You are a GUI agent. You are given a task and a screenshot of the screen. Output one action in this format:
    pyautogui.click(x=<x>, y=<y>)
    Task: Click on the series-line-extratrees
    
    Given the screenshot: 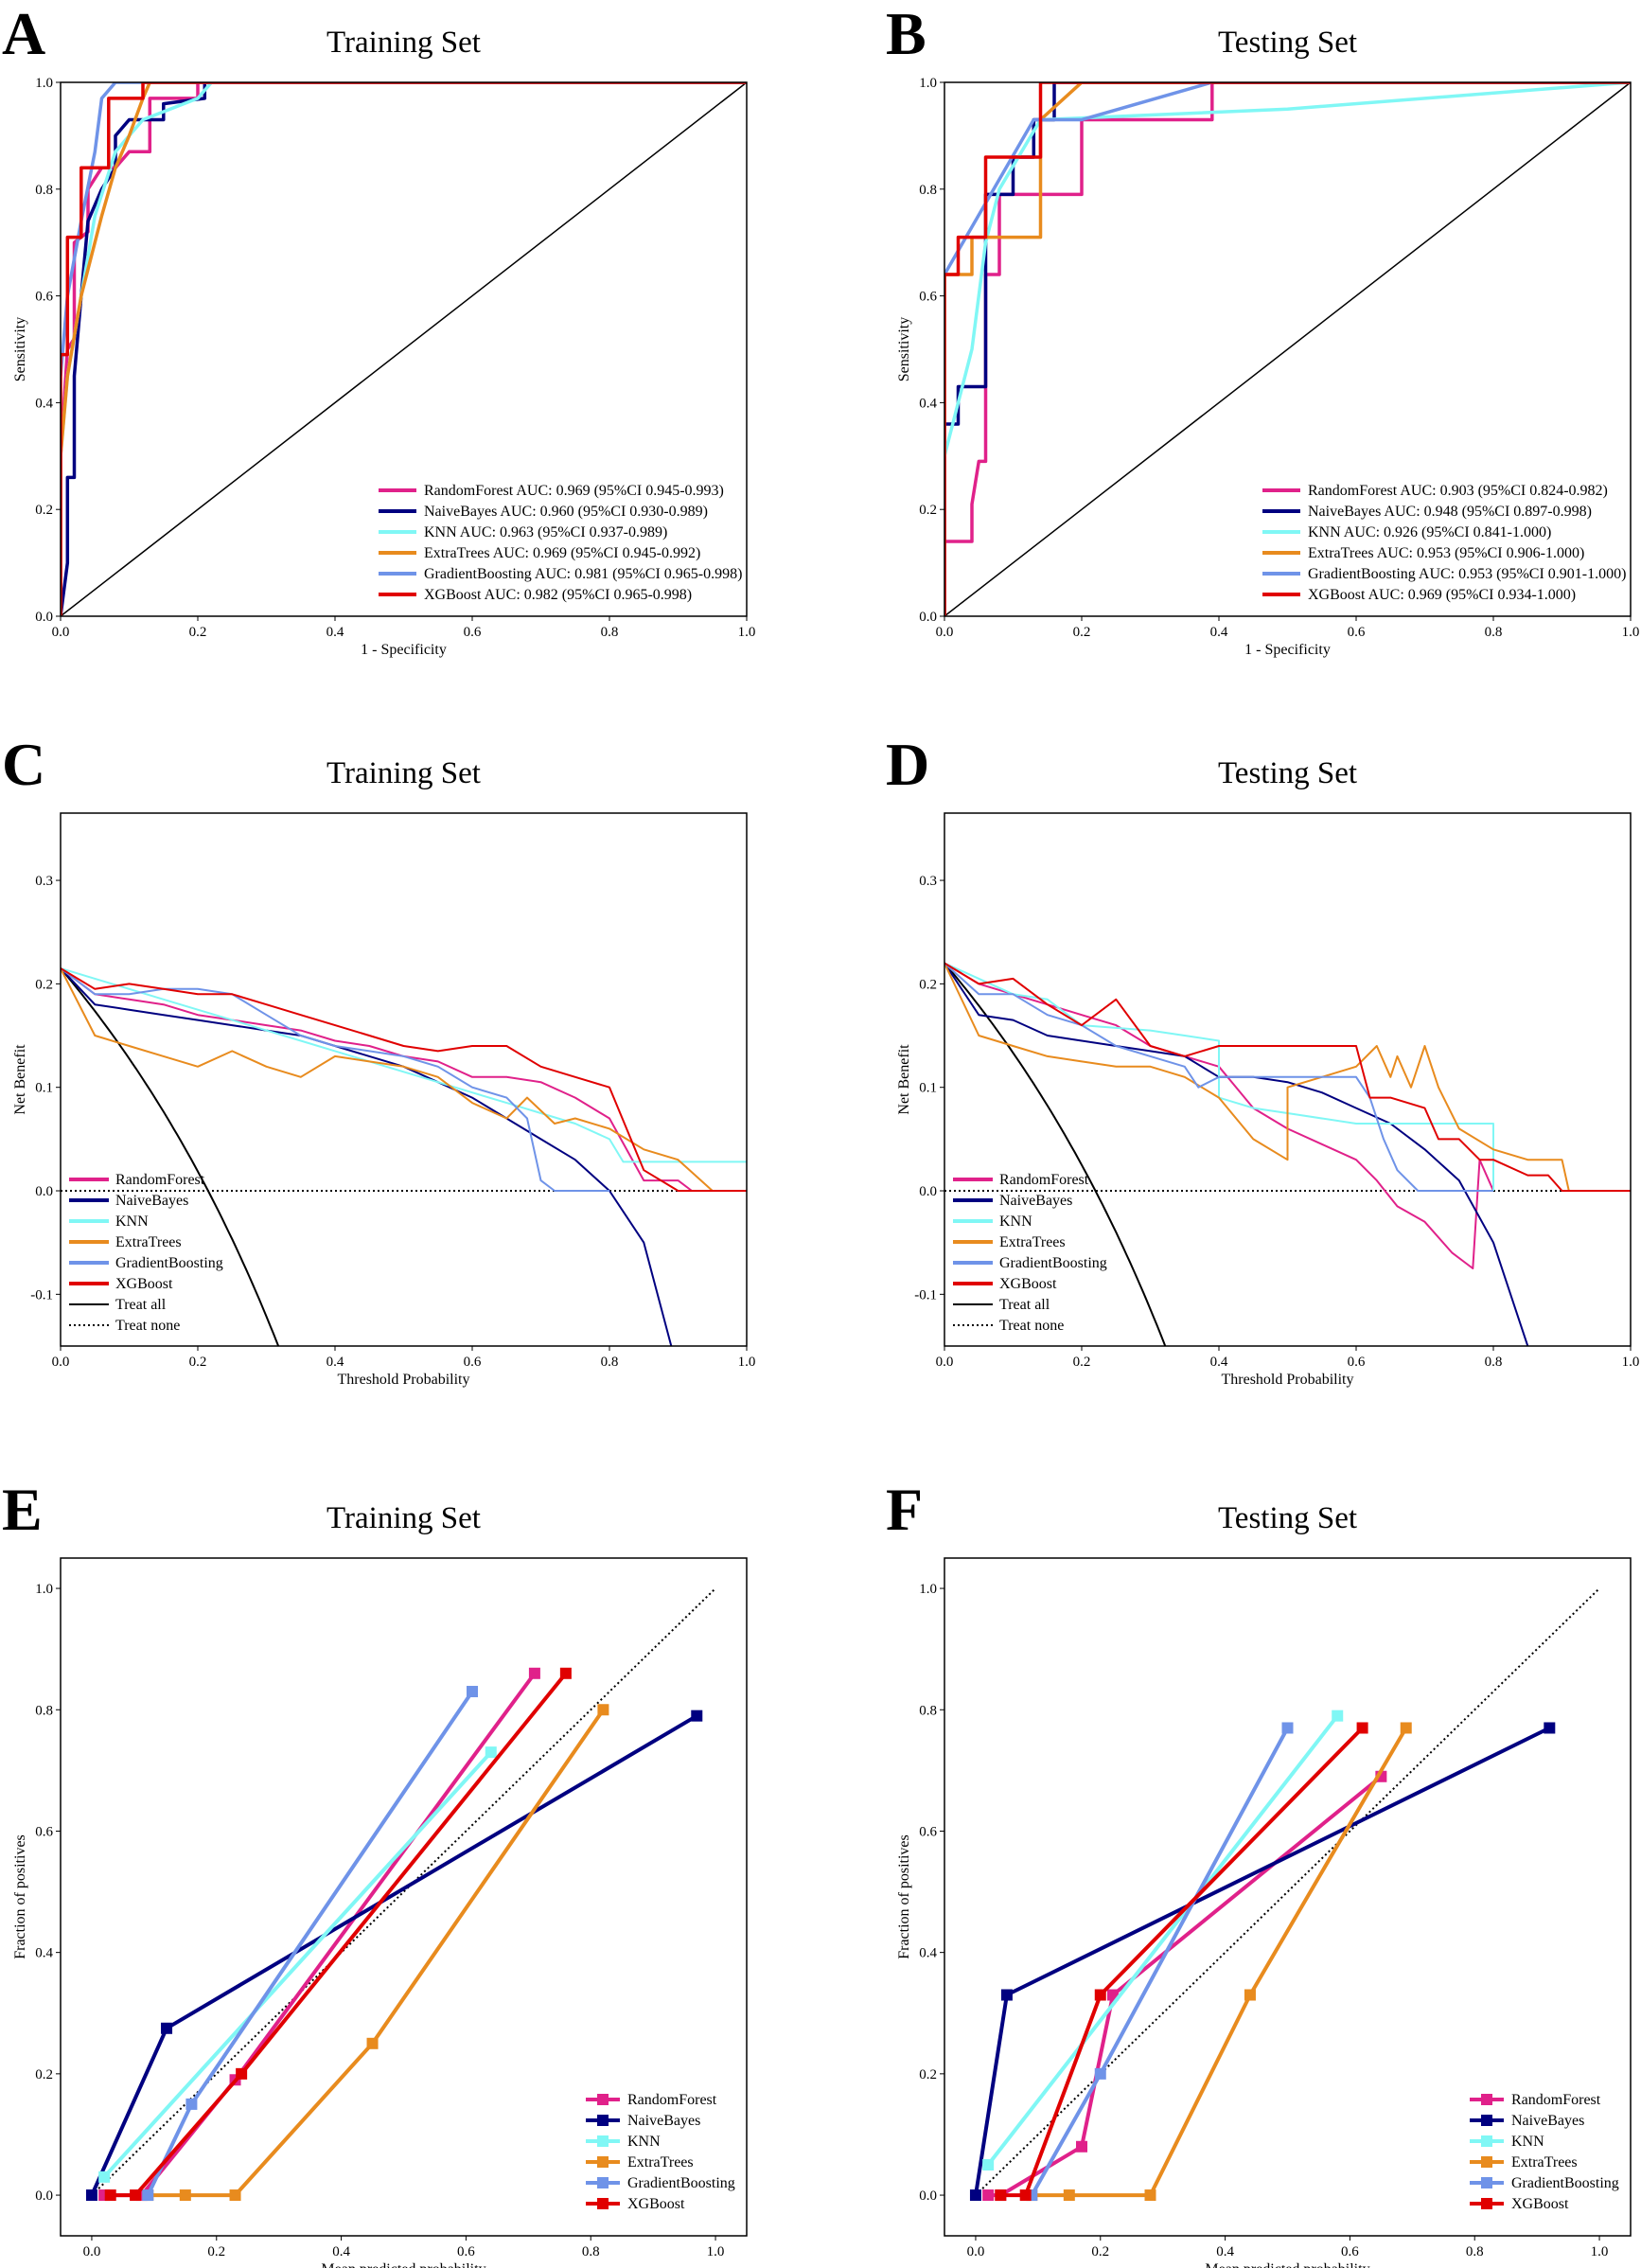 What is the action you would take?
    pyautogui.click(x=404, y=349)
    